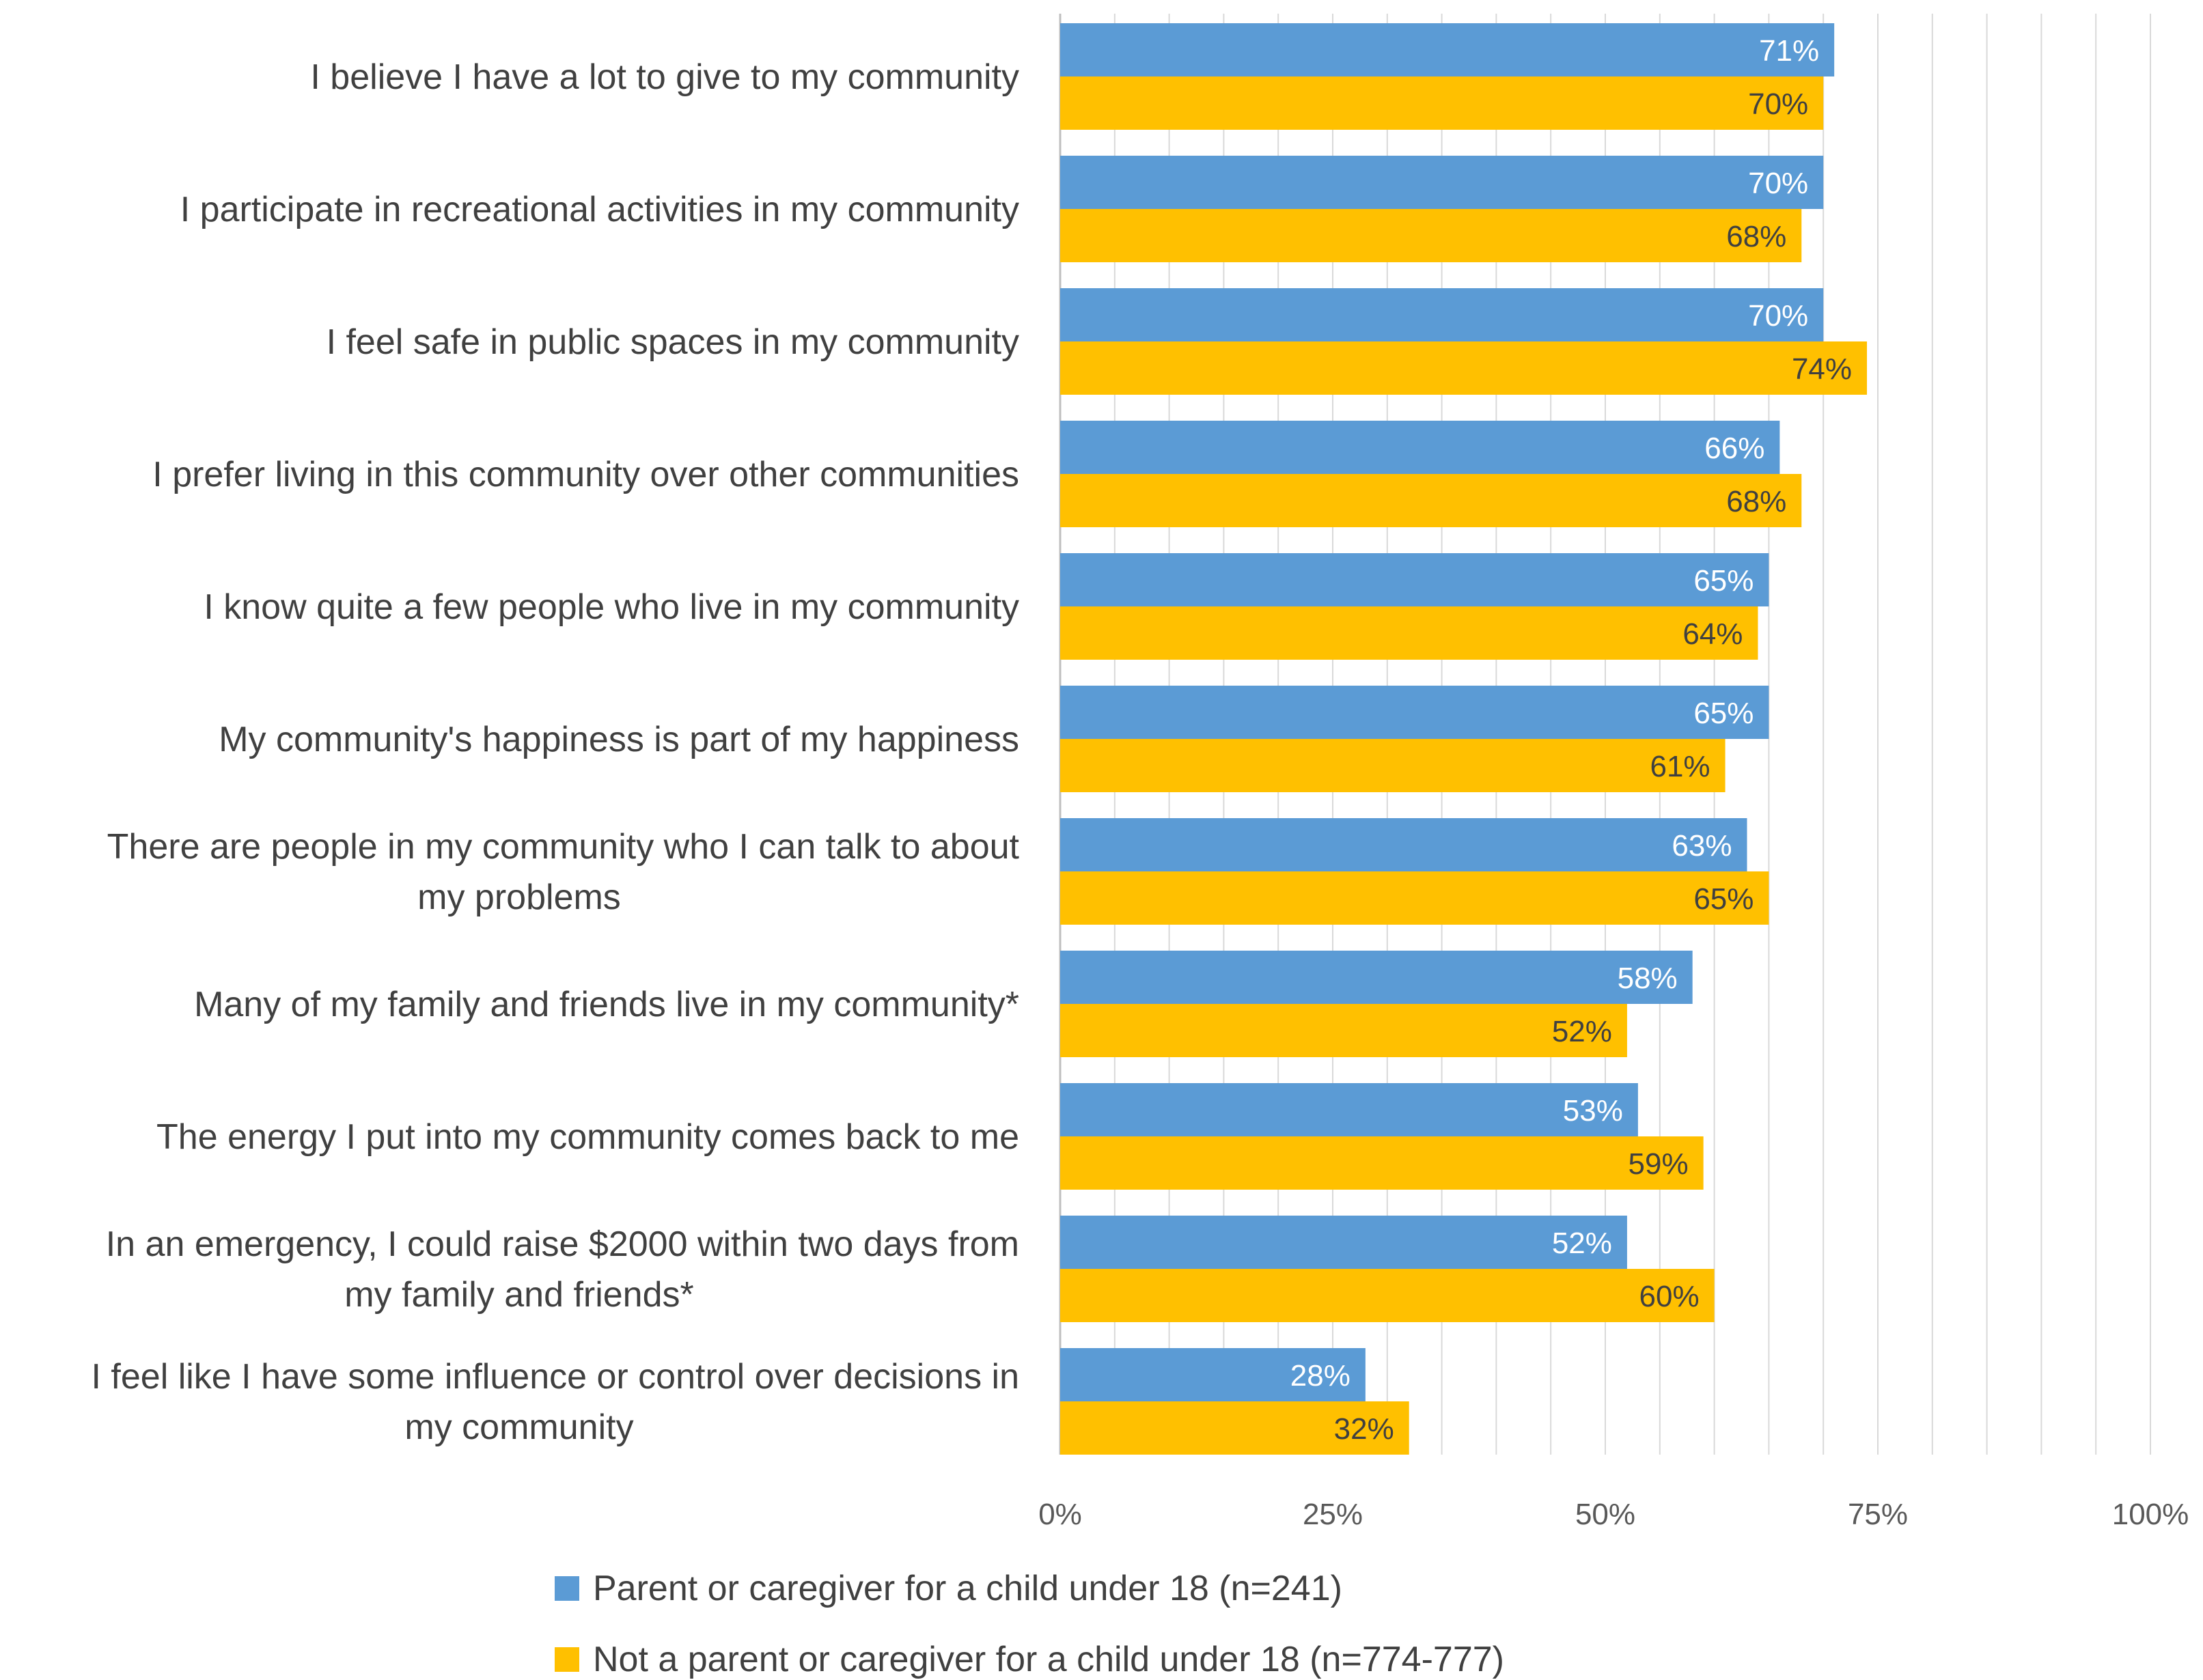 The height and width of the screenshot is (1680, 2203). What do you see at coordinates (1364, 1429) in the screenshot?
I see `data-label-not-parent: 32%` at bounding box center [1364, 1429].